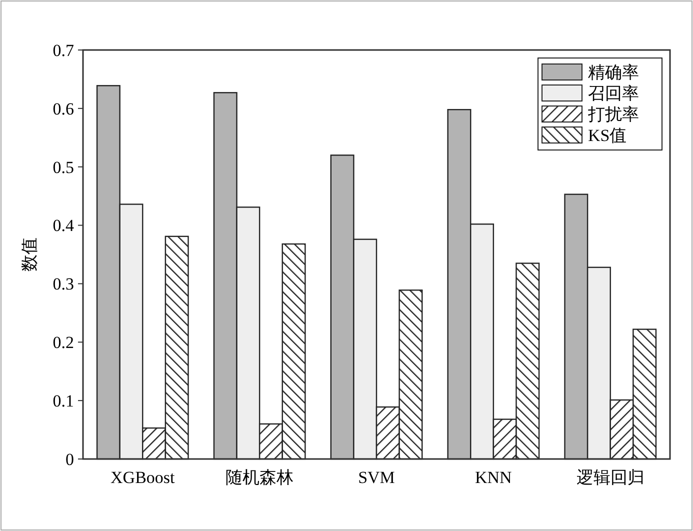 This screenshot has width=693, height=531. What do you see at coordinates (70, 459) in the screenshot?
I see `y-tick-label: 0` at bounding box center [70, 459].